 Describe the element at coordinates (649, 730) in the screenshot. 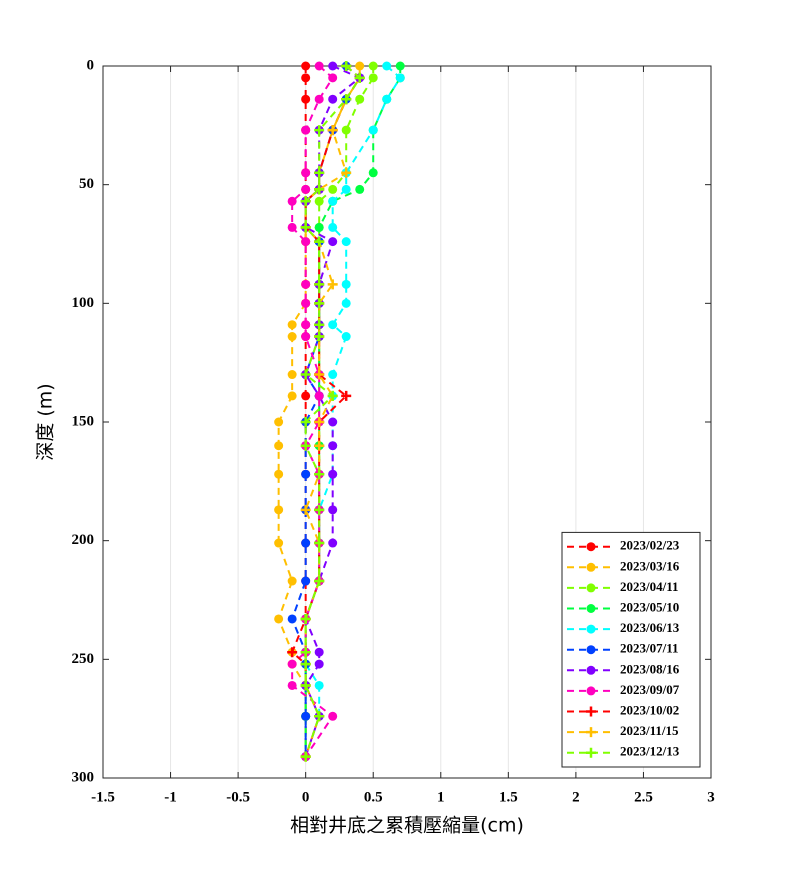

I see `legend-label: 2023/11/15` at that location.